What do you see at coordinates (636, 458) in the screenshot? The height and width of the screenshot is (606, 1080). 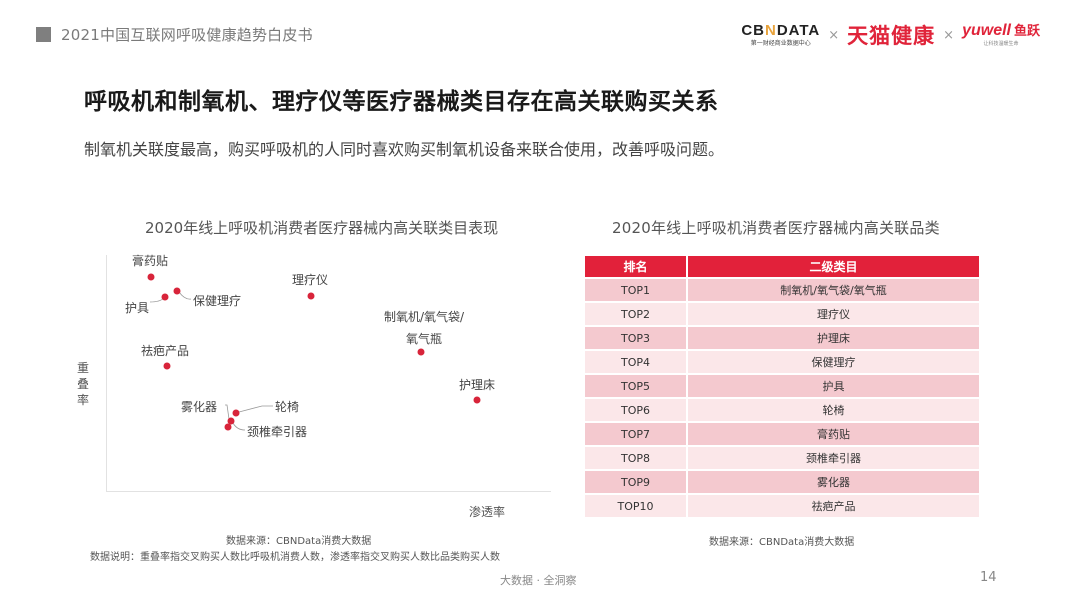 I see `rank-cell: TOP8` at bounding box center [636, 458].